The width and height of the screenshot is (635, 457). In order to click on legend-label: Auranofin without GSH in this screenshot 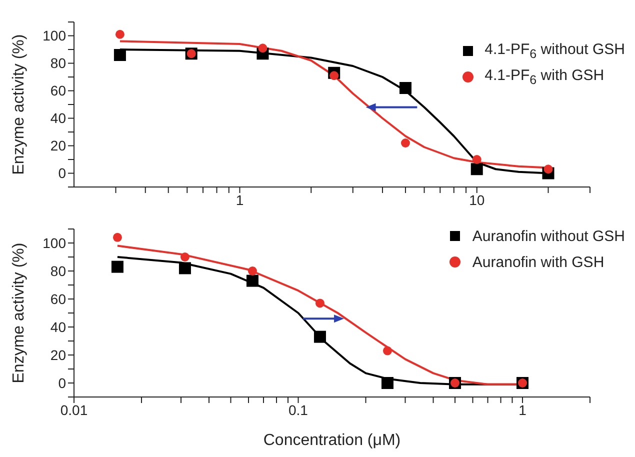, I will do `click(548, 236)`.